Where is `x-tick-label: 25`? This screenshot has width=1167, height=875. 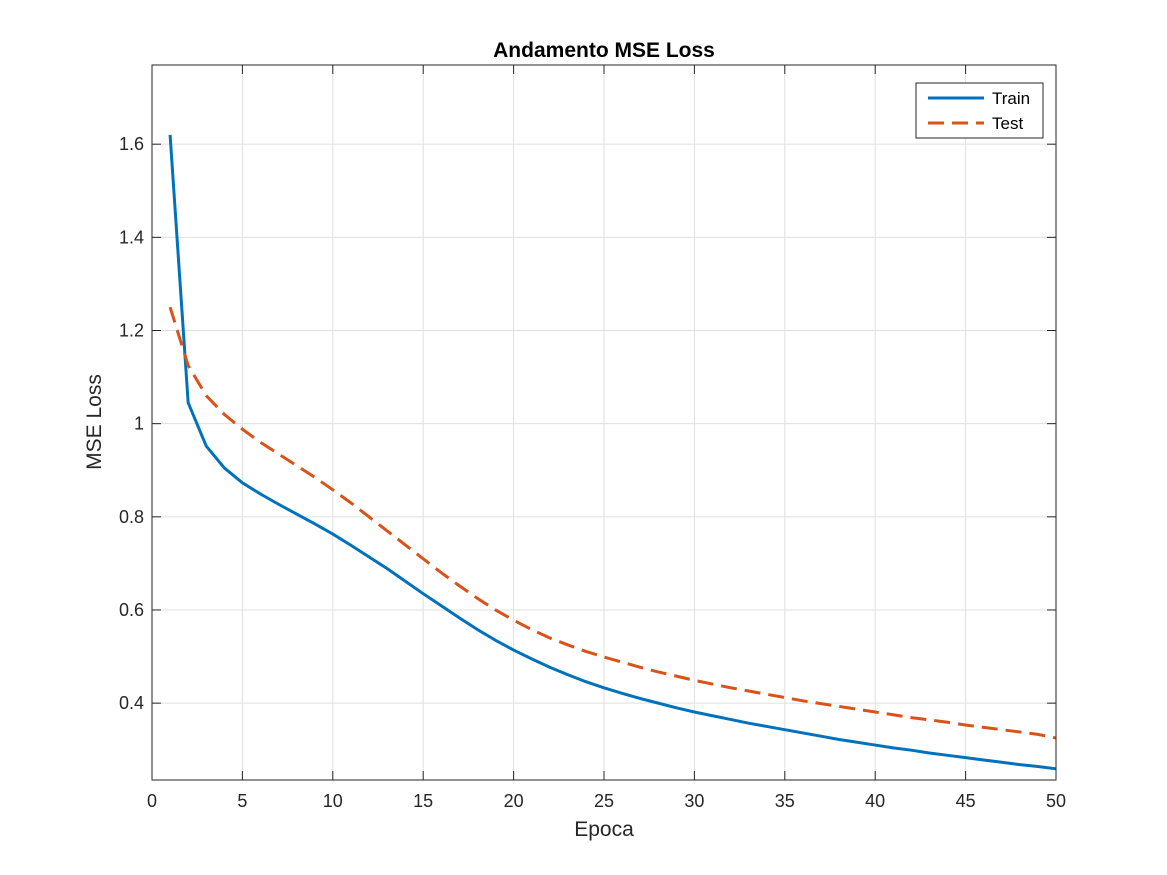 x-tick-label: 25 is located at coordinates (604, 801).